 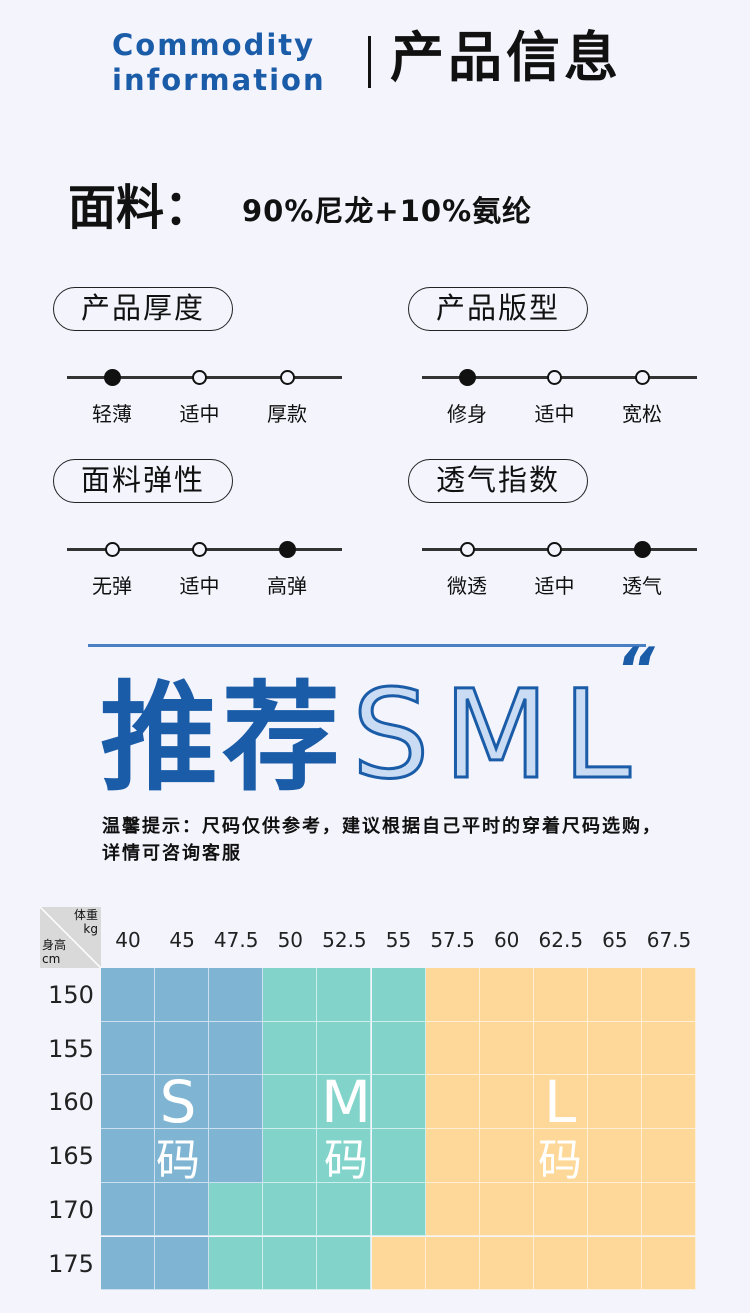 I want to click on quote-mark: “, so click(x=635, y=670).